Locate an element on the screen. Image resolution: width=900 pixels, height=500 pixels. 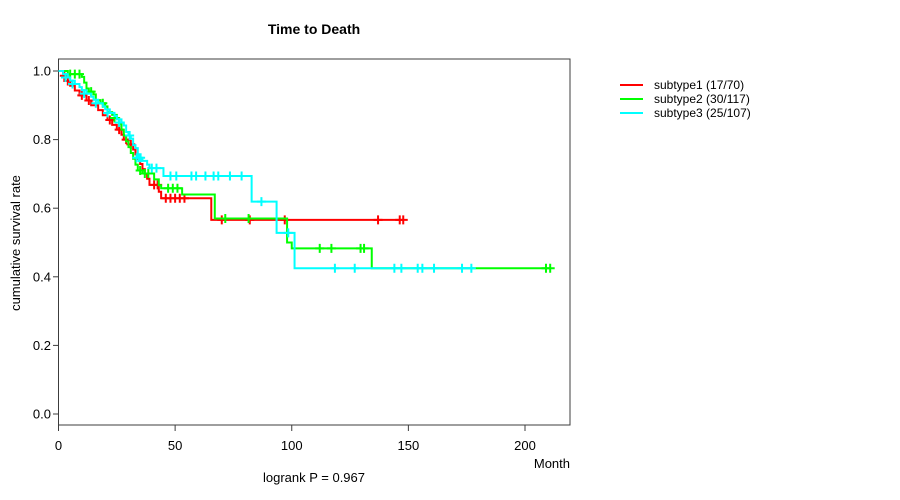
x-tick-label: 200 is located at coordinates (525, 445).